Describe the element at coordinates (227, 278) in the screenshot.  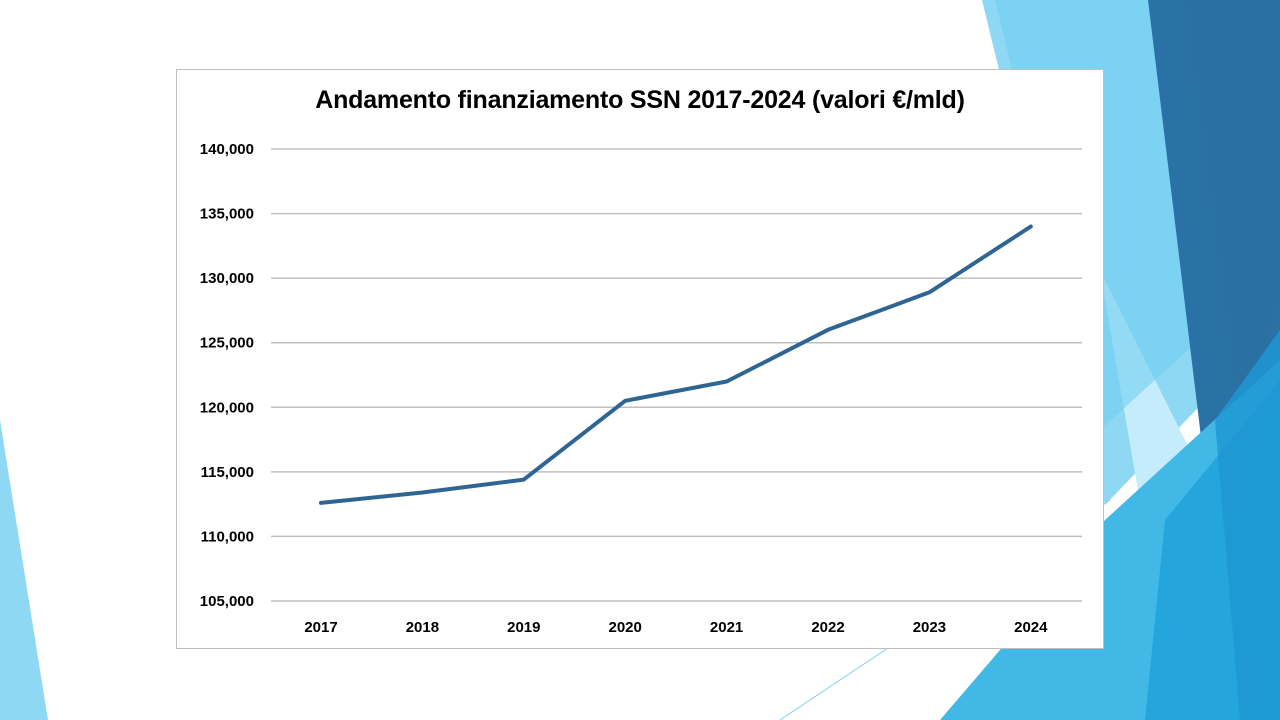
I see `y-tick-label: 130,000` at that location.